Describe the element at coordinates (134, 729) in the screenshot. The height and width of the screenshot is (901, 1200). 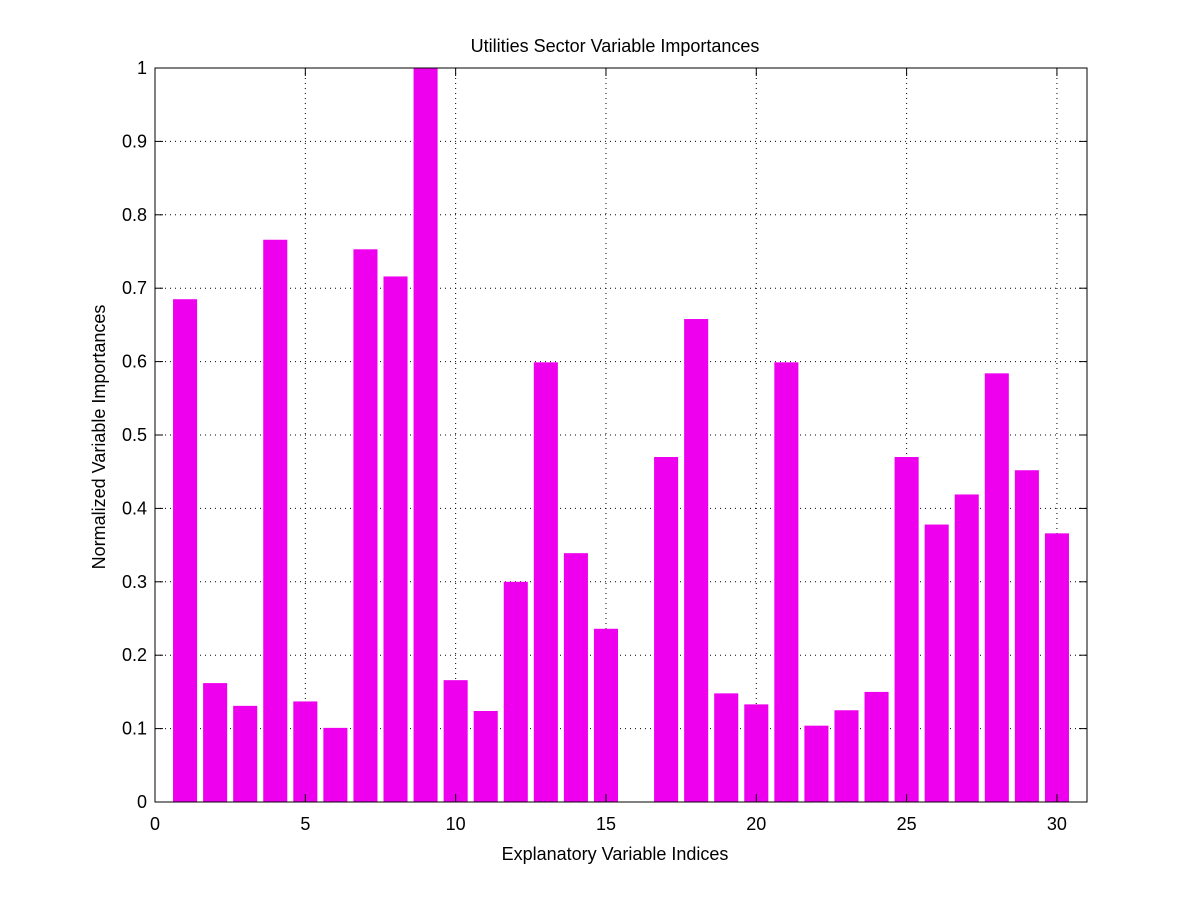
I see `y-tick-label: 0.1` at that location.